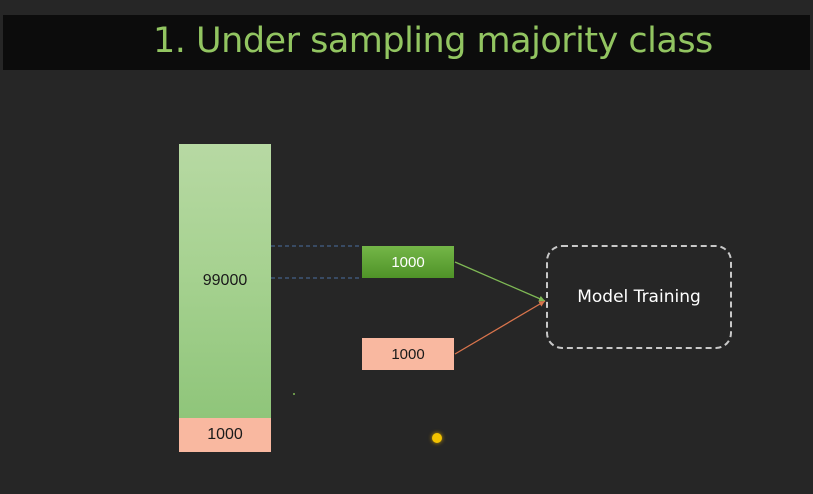 The image size is (813, 494). Describe the element at coordinates (437, 438) in the screenshot. I see `laser-pointer-icon` at that location.